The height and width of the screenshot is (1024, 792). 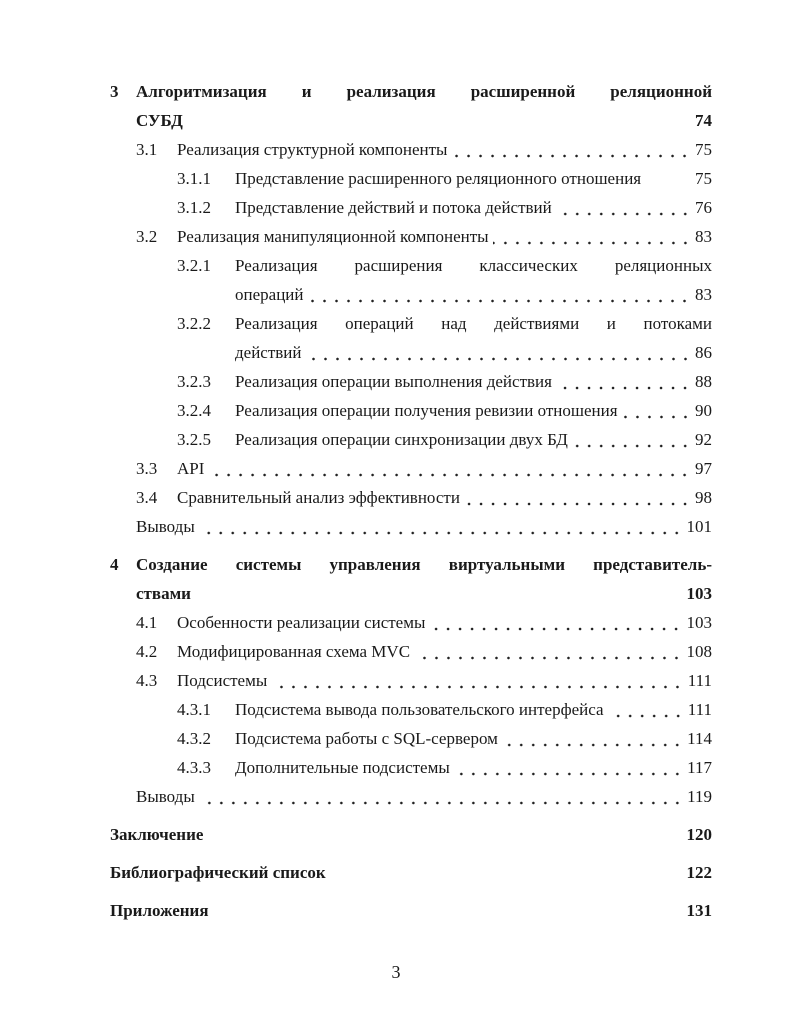 What do you see at coordinates (703, 120) in the screenshot?
I see `entry-page: 74` at bounding box center [703, 120].